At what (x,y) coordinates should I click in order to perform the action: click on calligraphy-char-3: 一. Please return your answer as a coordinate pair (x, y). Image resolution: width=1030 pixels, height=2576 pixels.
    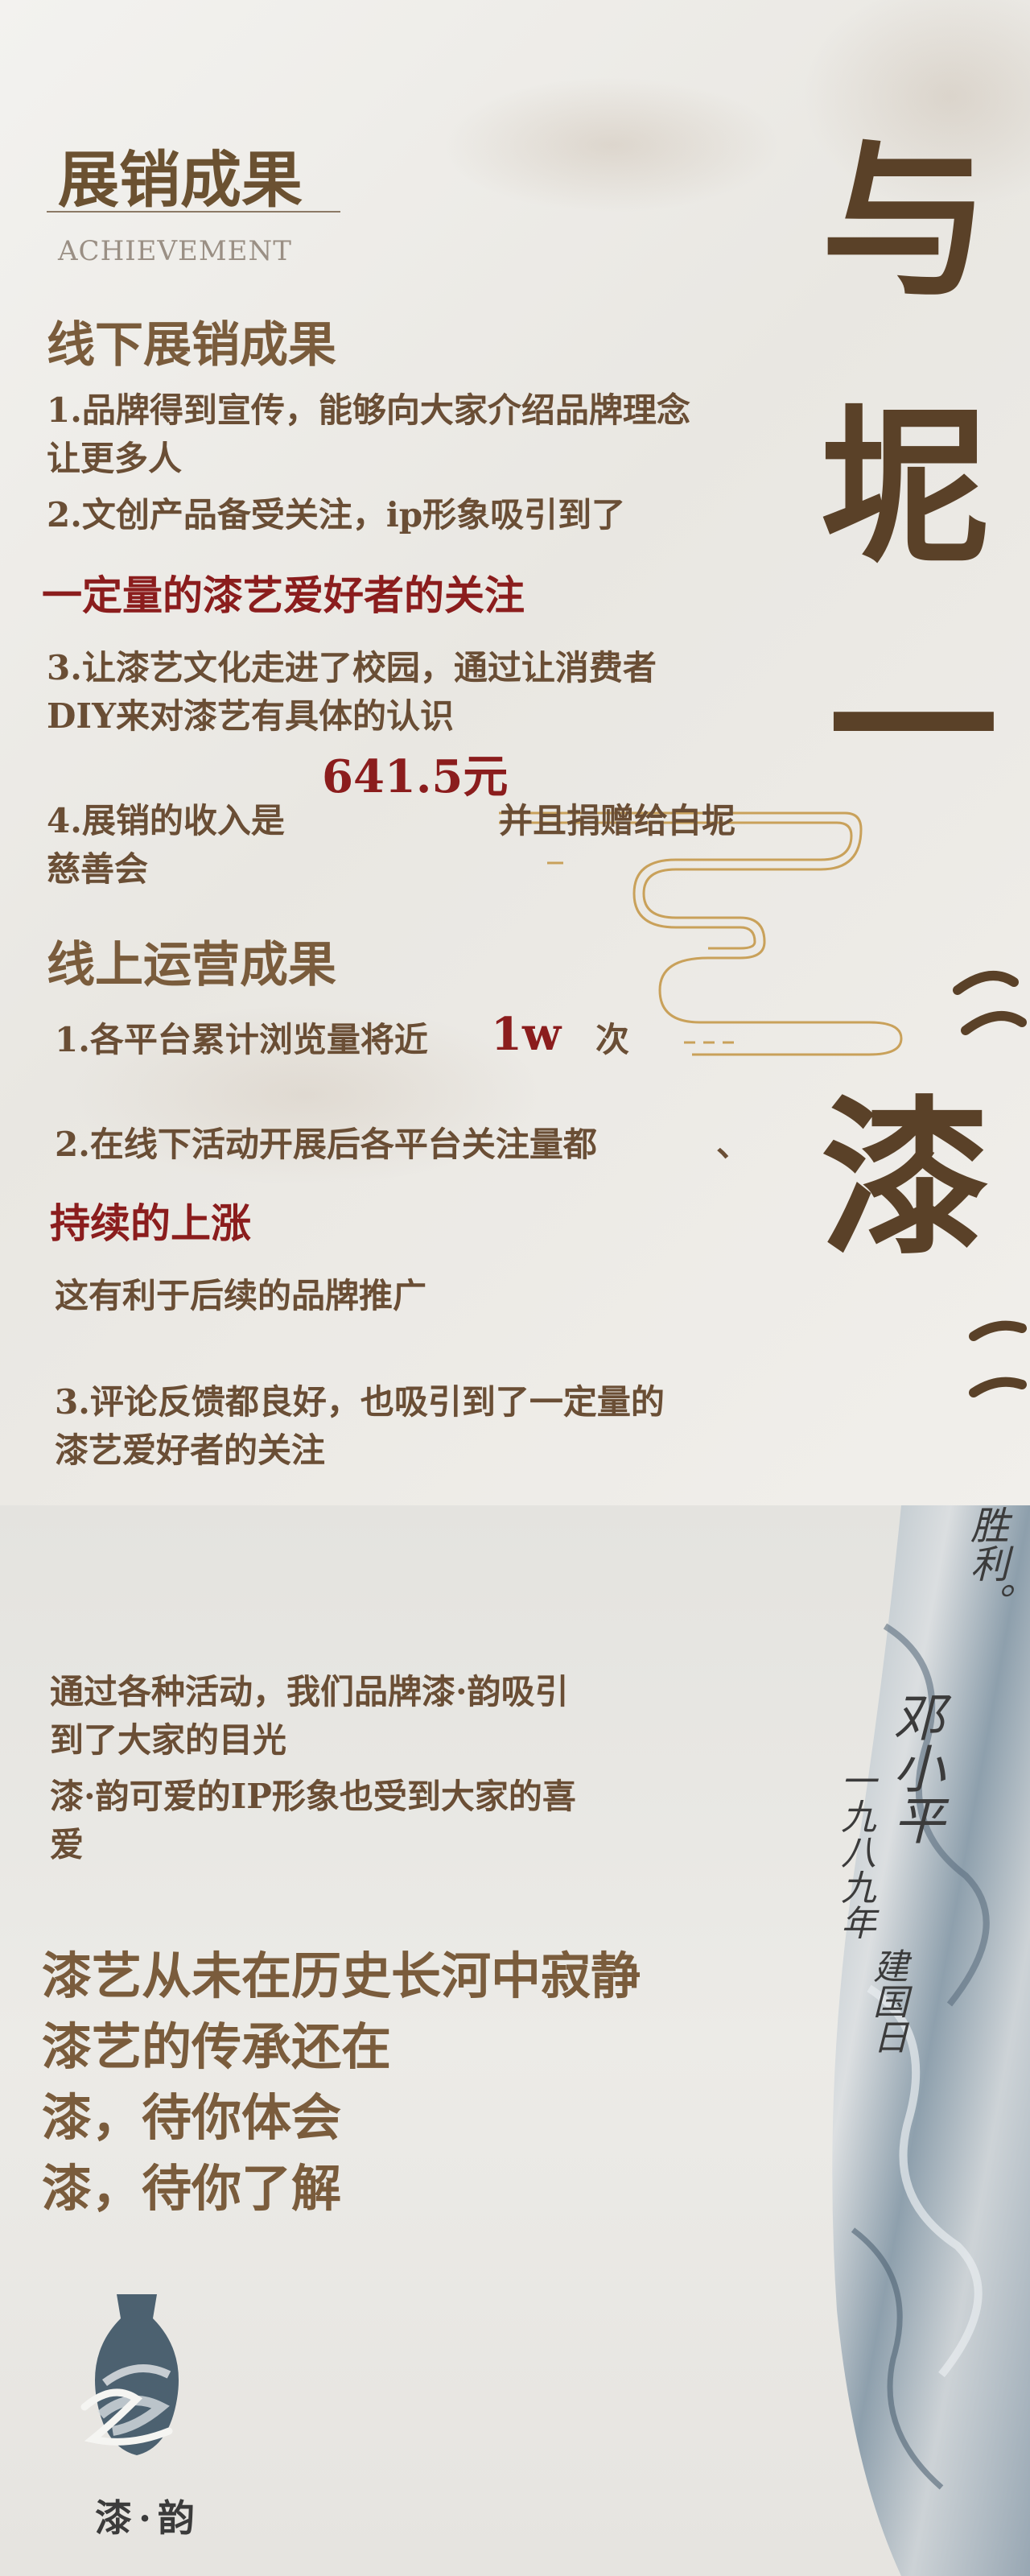
    Looking at the image, I should click on (914, 728).